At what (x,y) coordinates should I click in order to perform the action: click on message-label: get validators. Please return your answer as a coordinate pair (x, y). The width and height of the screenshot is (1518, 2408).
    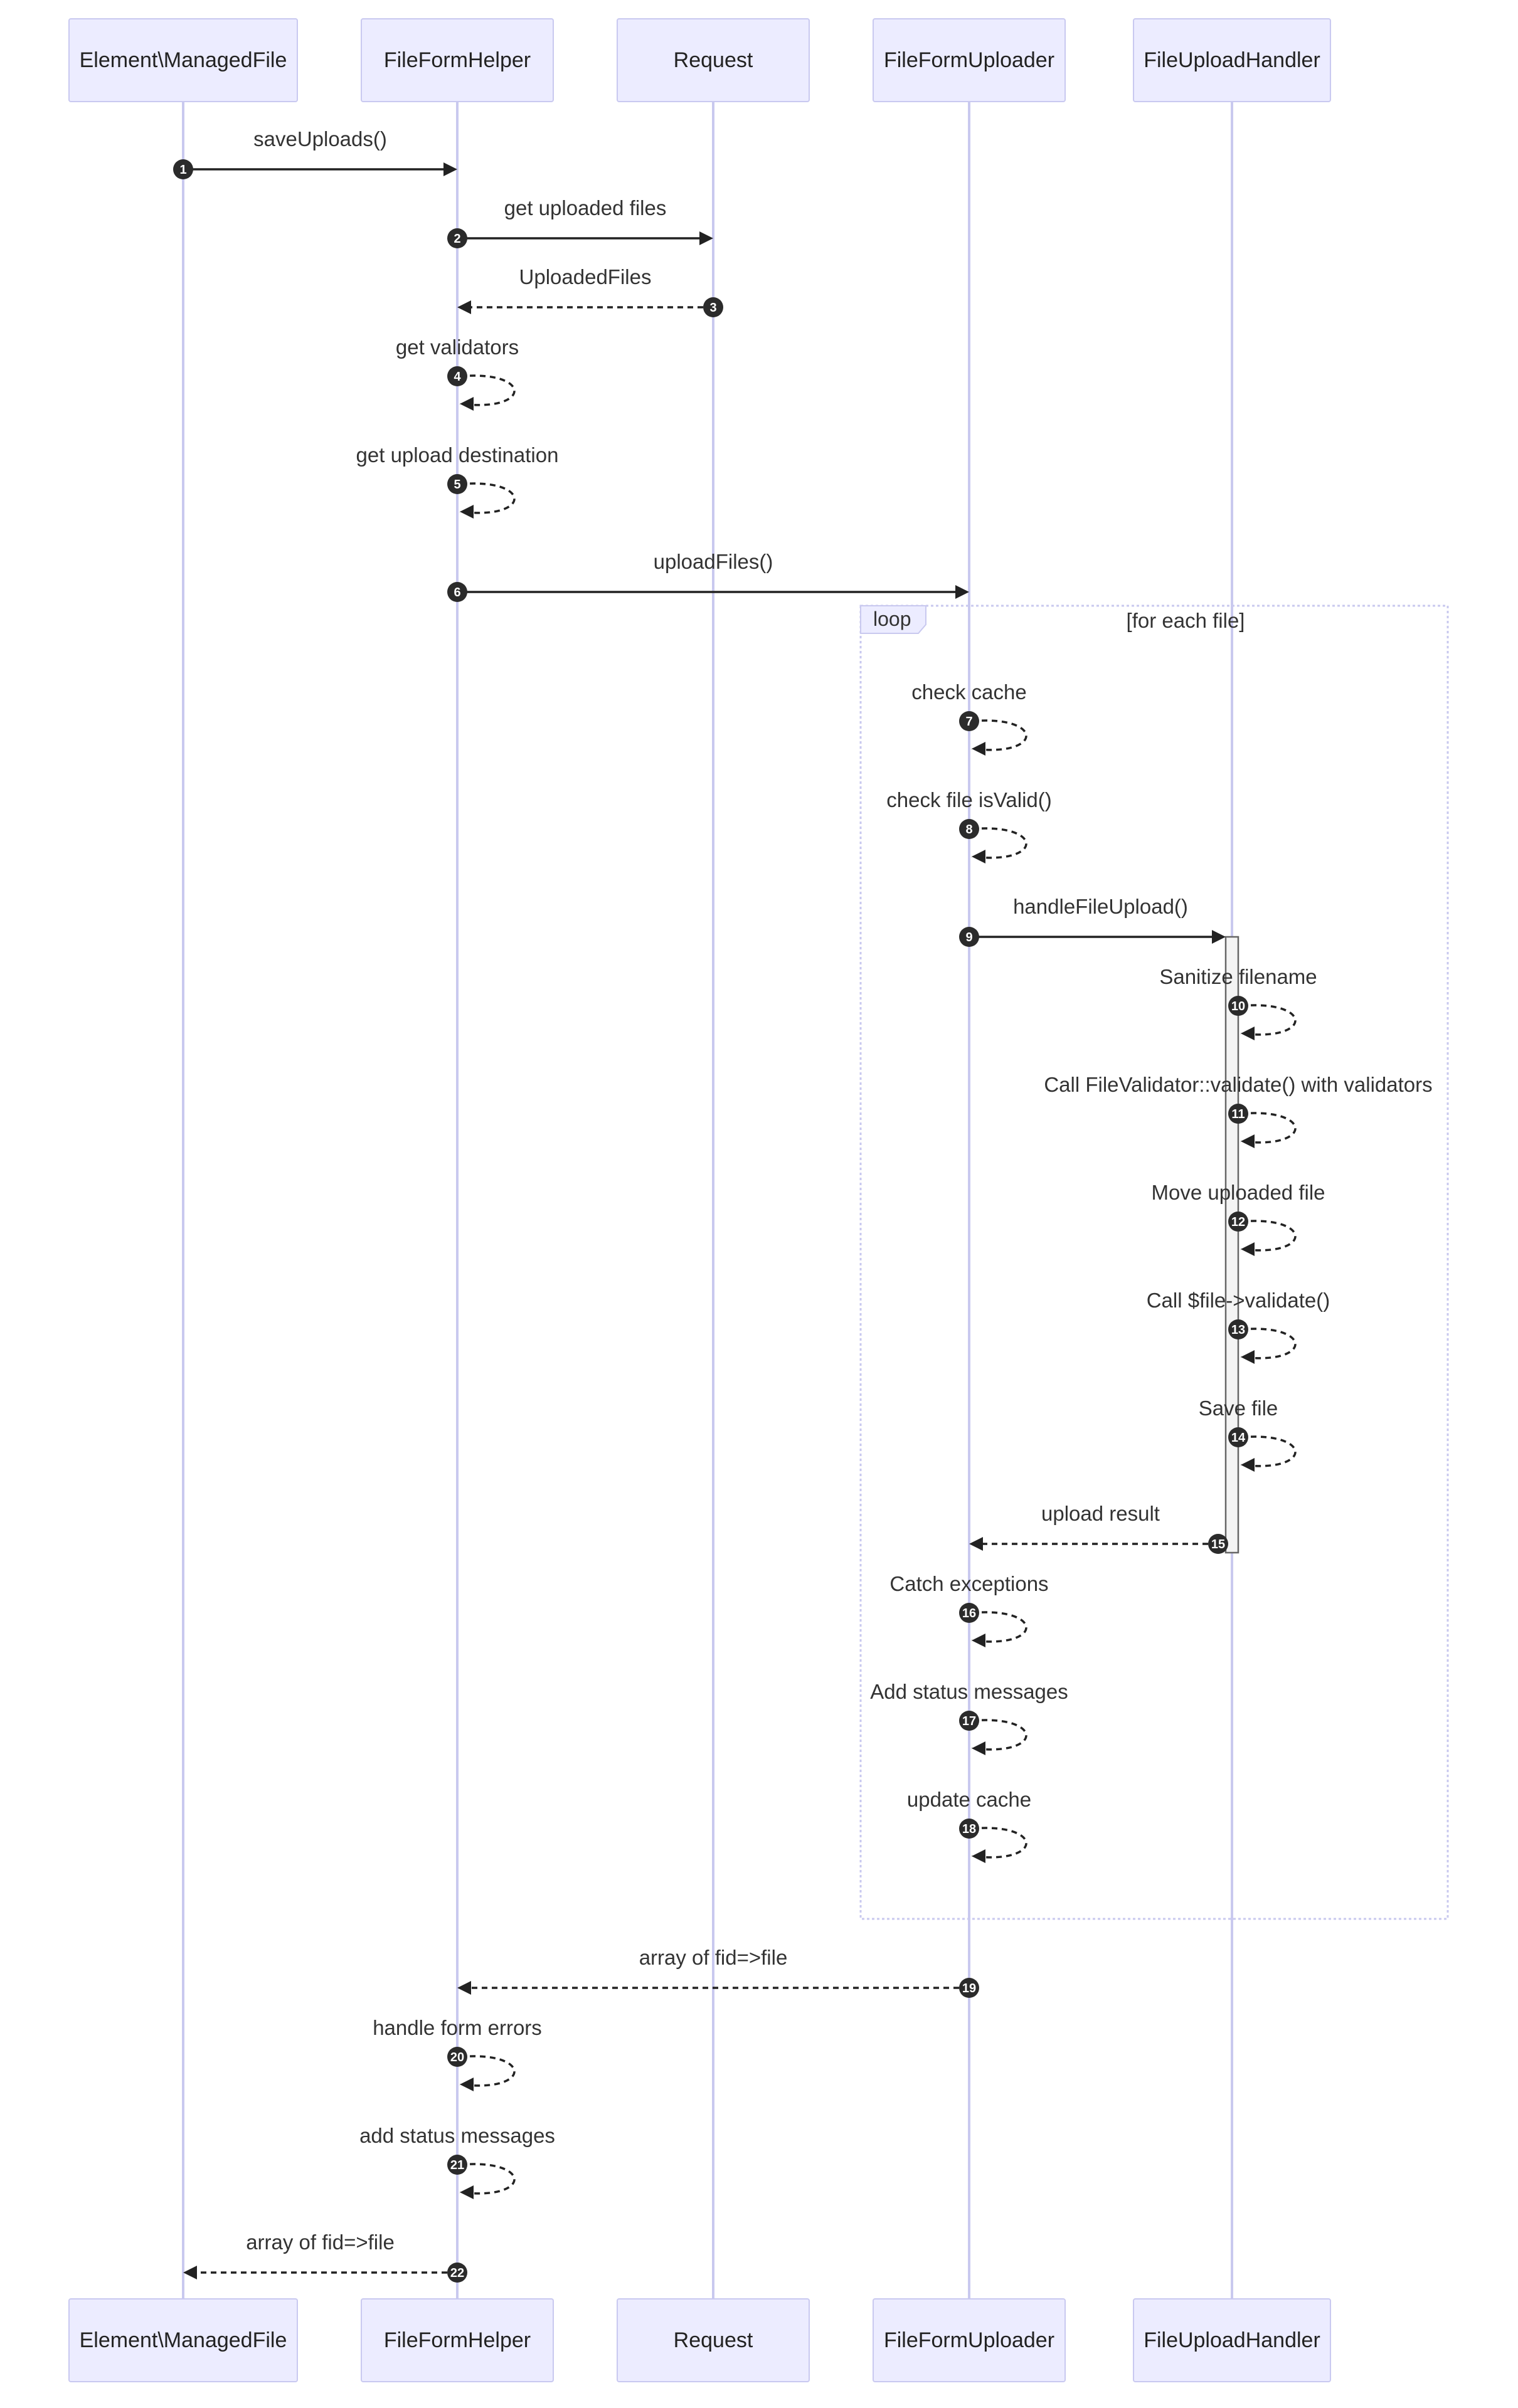
    Looking at the image, I should click on (457, 347).